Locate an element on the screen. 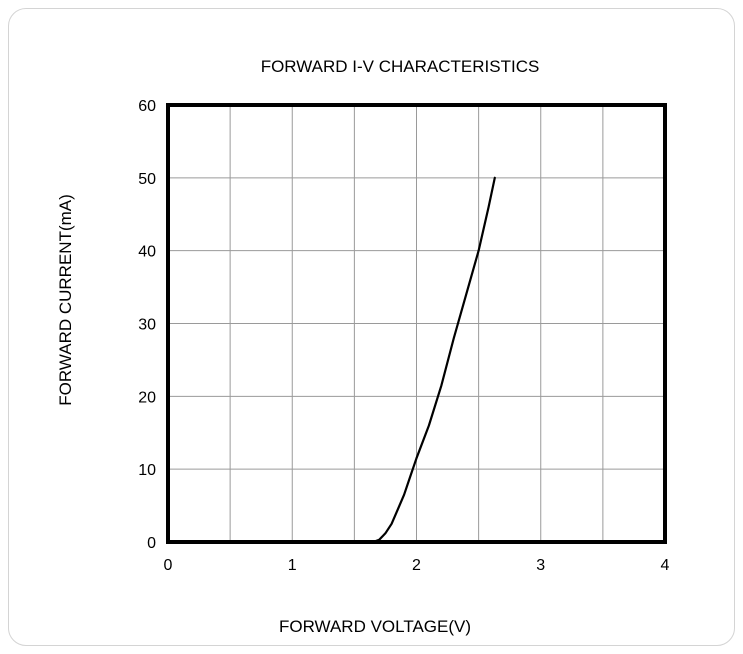 The height and width of the screenshot is (654, 743). y-axis-label: FORWARD CURRENT(mA) is located at coordinates (65, 300).